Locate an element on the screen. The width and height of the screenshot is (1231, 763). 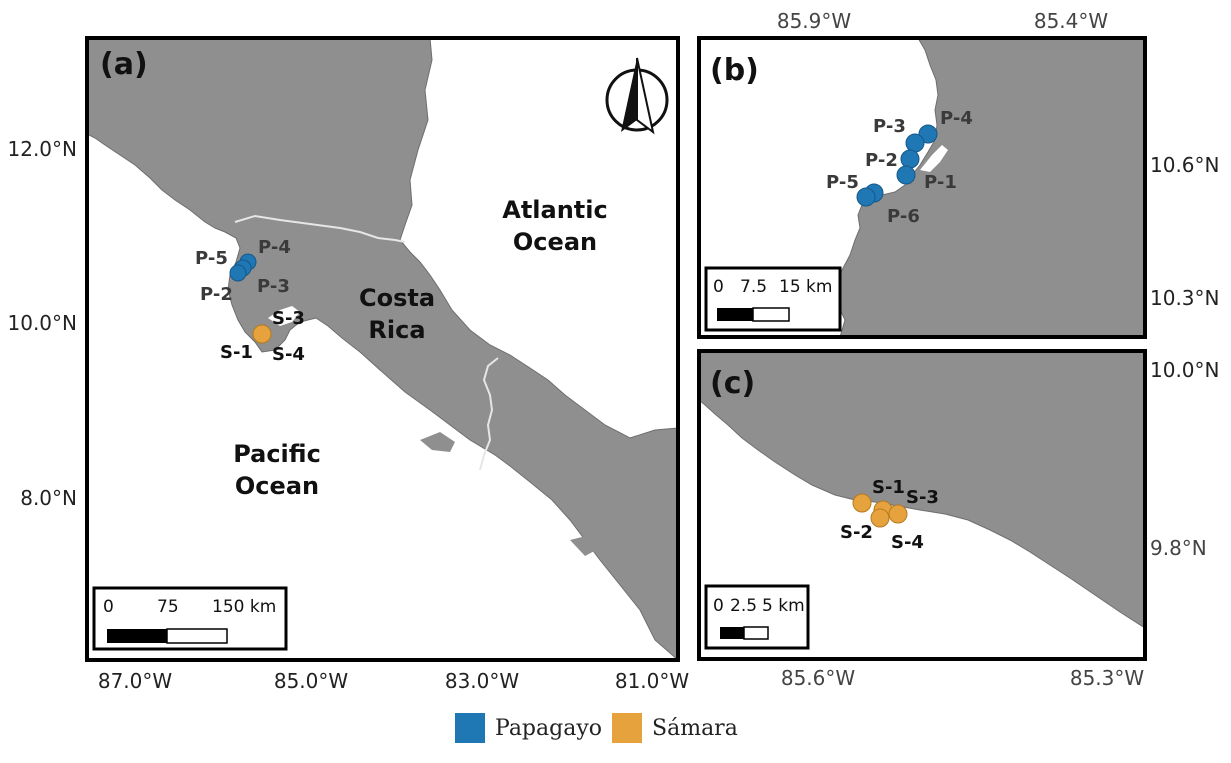
label-p2: P-2 is located at coordinates (216, 294).